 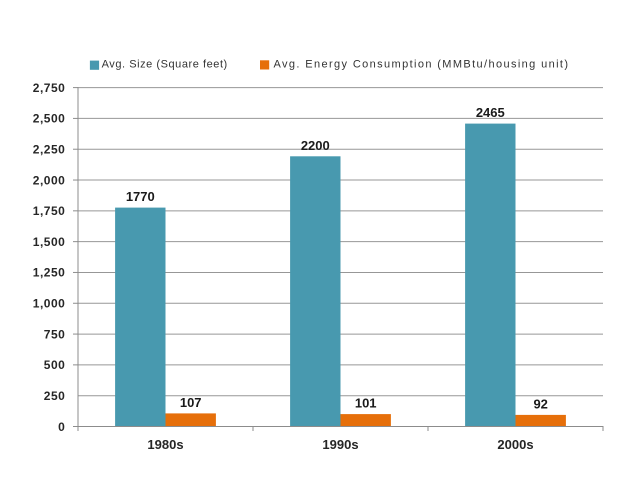 What do you see at coordinates (191, 402) in the screenshot?
I see `svg-text: 107` at bounding box center [191, 402].